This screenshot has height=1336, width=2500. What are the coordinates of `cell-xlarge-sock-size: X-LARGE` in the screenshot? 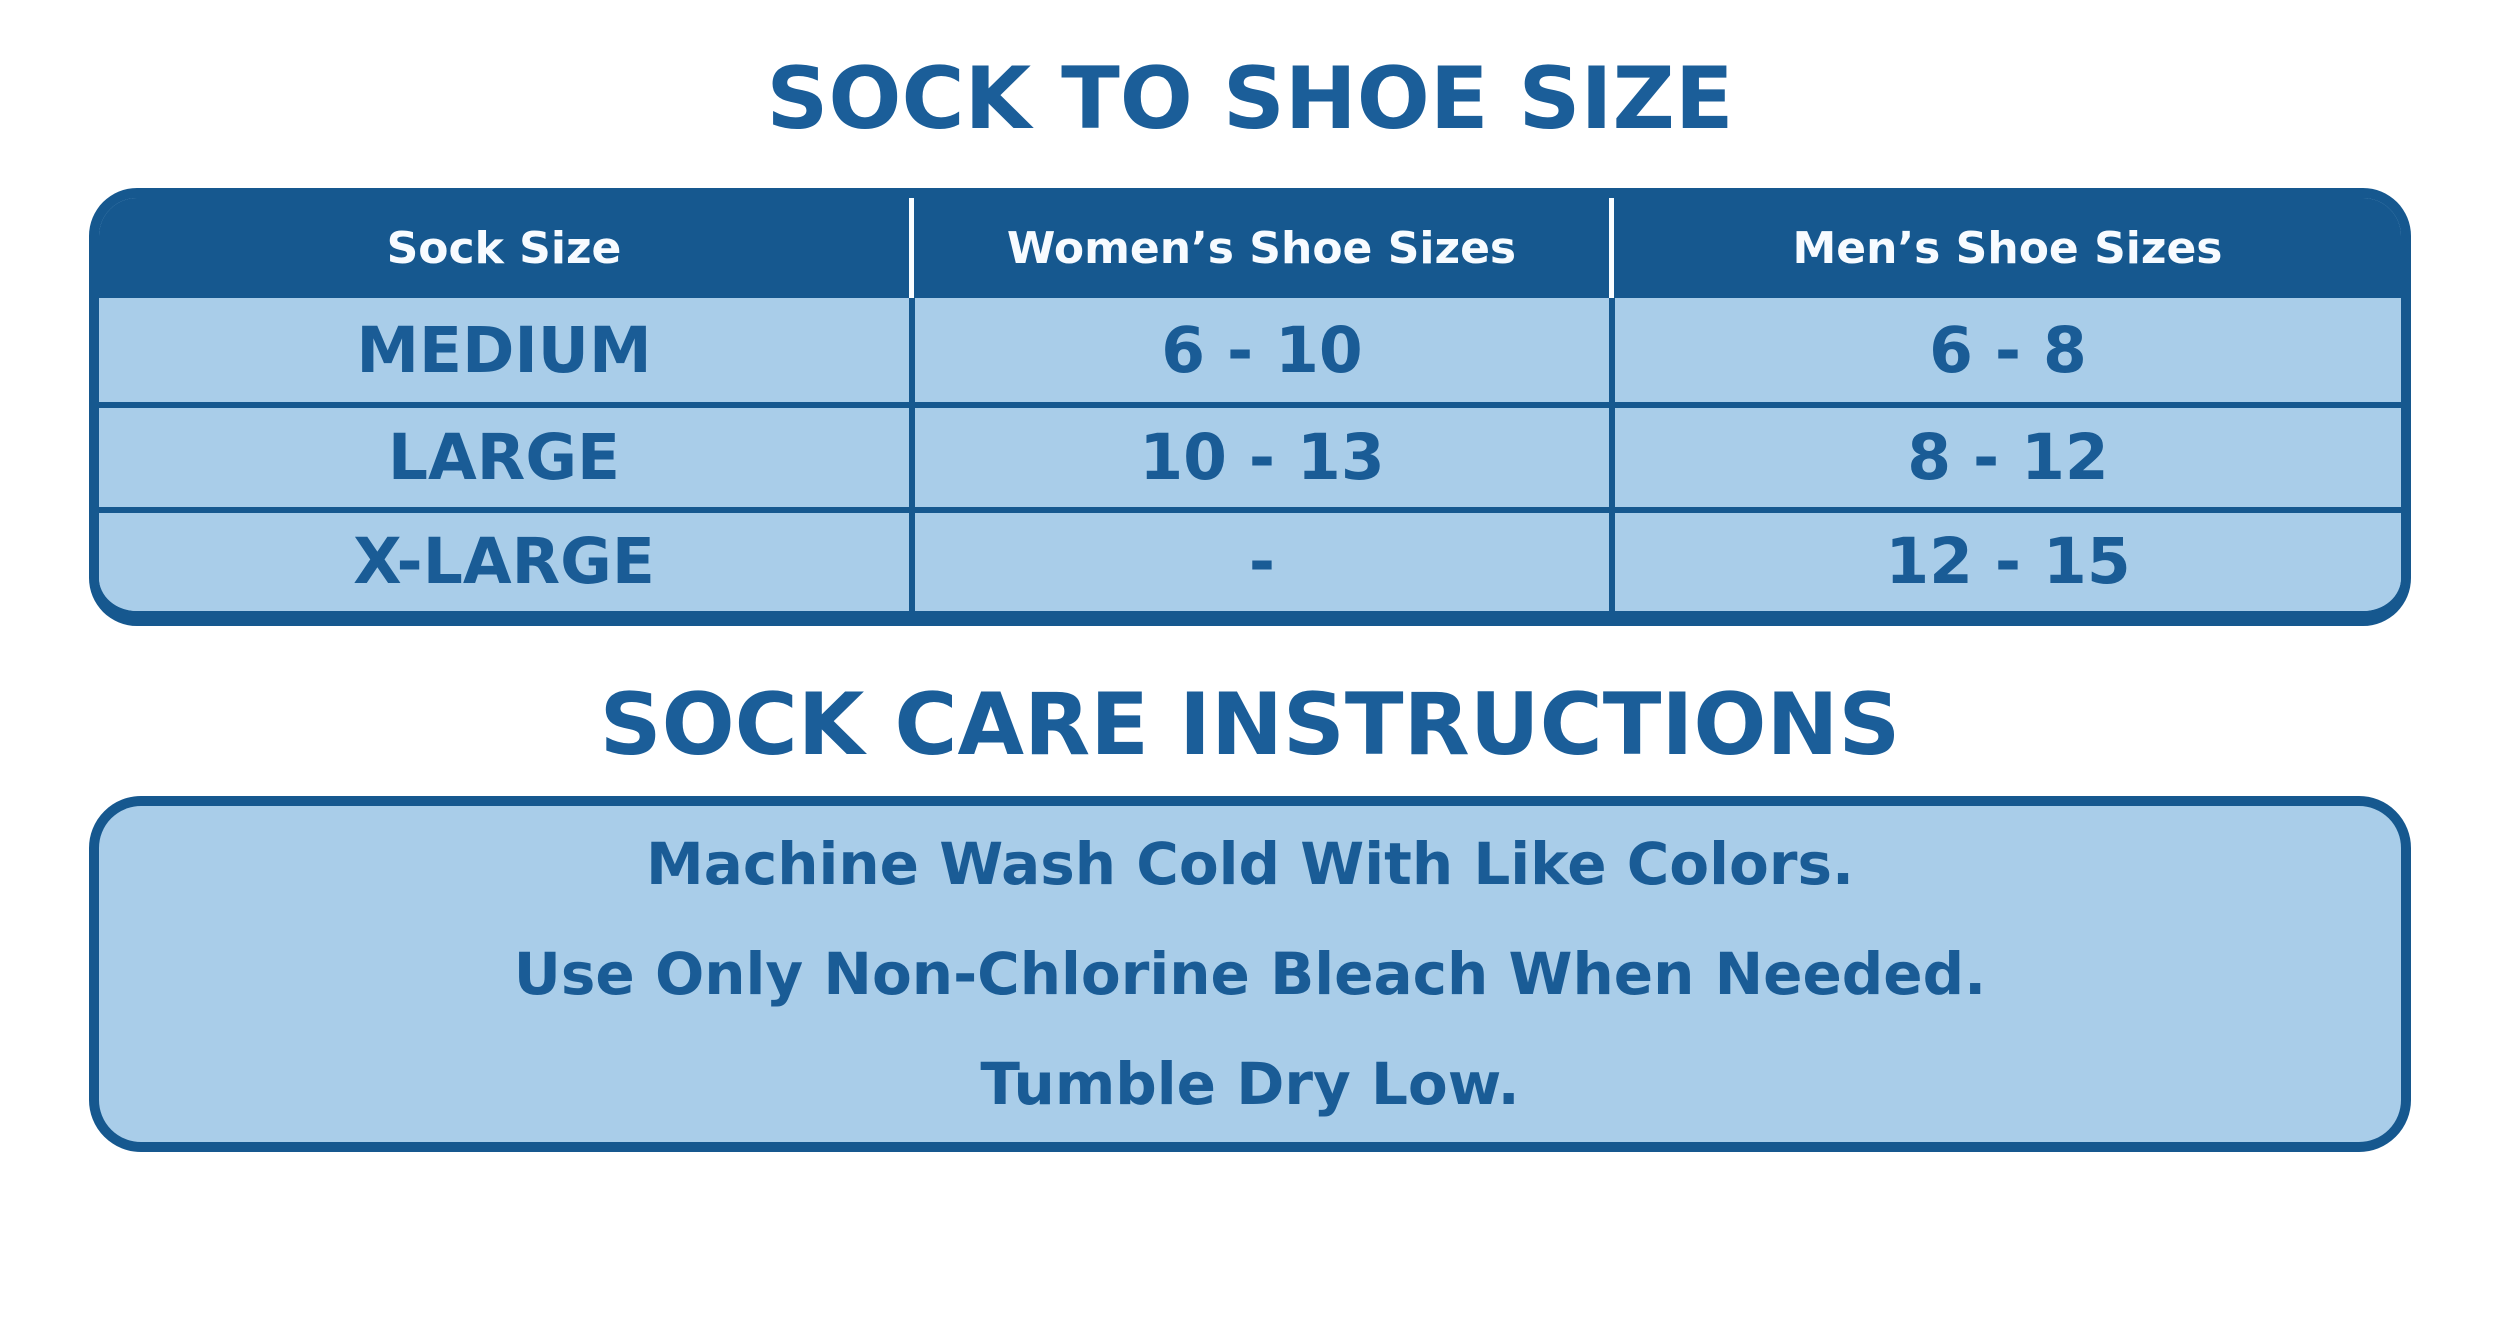 It's located at (504, 558).